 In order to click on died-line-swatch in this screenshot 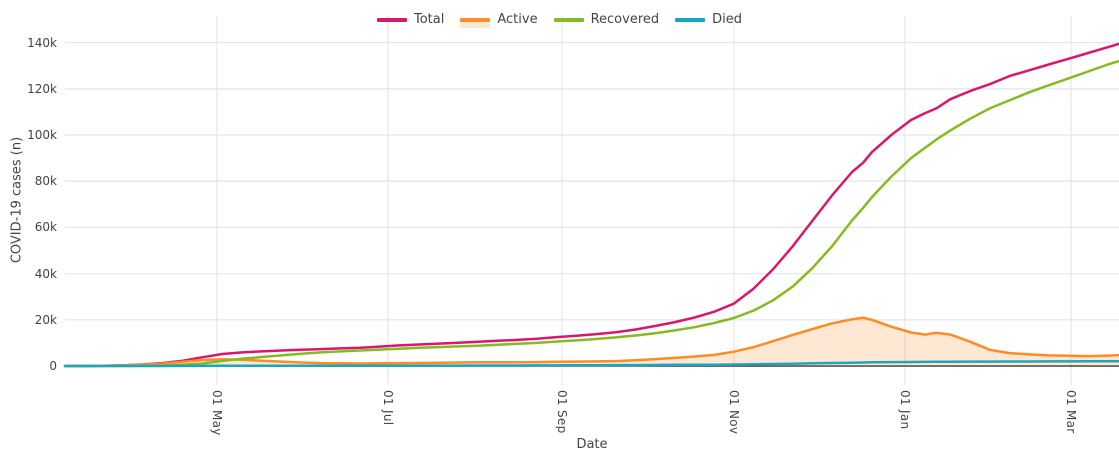, I will do `click(690, 20)`.